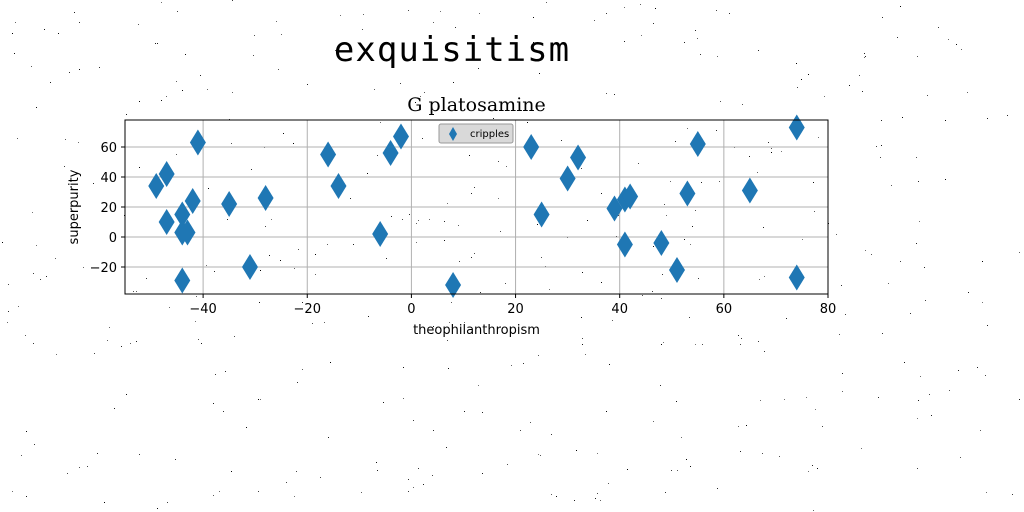 Image resolution: width=1024 pixels, height=512 pixels. Describe the element at coordinates (489, 134) in the screenshot. I see `legend-entry: cripples` at that location.